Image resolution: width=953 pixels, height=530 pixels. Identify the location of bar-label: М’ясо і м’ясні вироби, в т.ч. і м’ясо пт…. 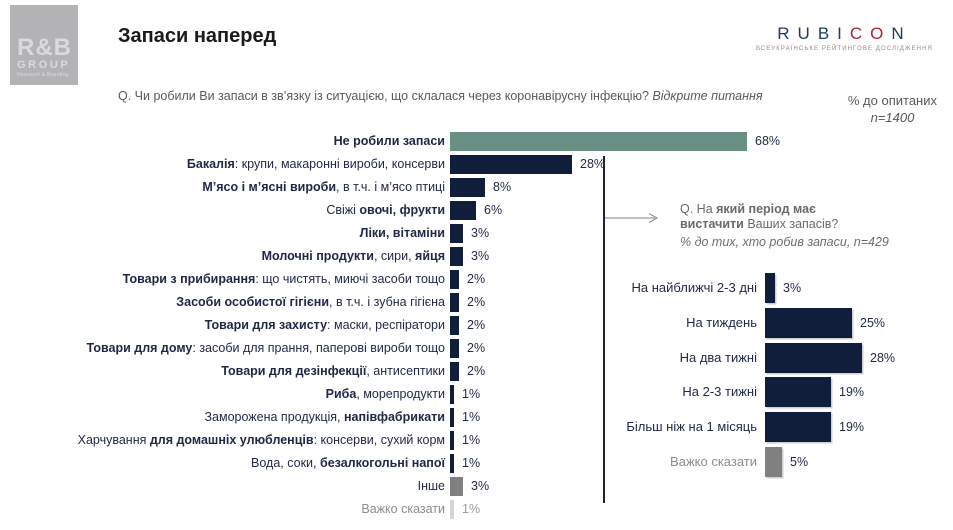
(245, 187).